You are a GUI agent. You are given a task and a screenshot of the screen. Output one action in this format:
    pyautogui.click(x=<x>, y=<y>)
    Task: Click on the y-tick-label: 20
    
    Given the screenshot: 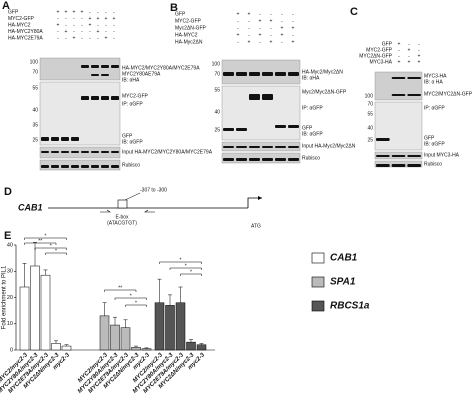 What is the action you would take?
    pyautogui.click(x=10, y=298)
    